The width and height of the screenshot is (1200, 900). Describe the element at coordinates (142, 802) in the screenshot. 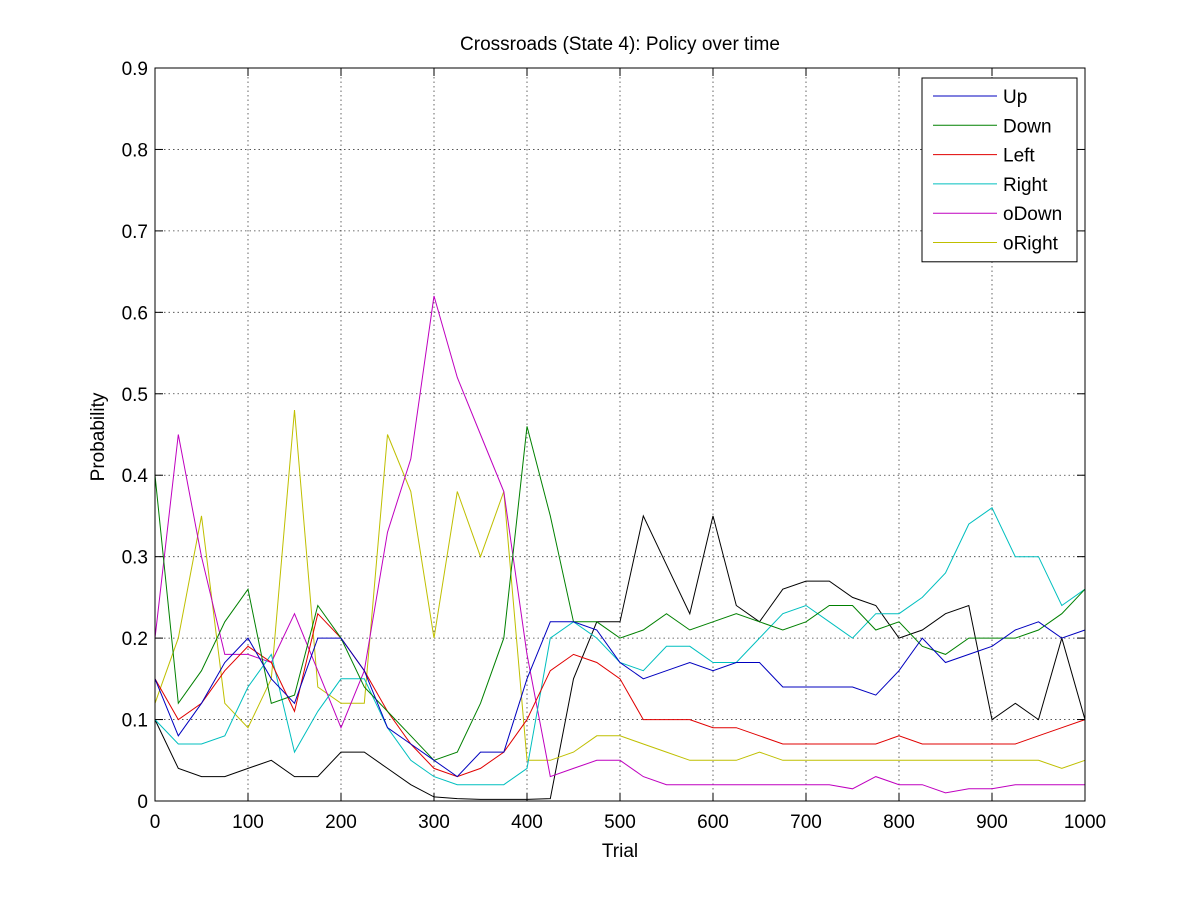

I see `y-tick-label: 0` at that location.